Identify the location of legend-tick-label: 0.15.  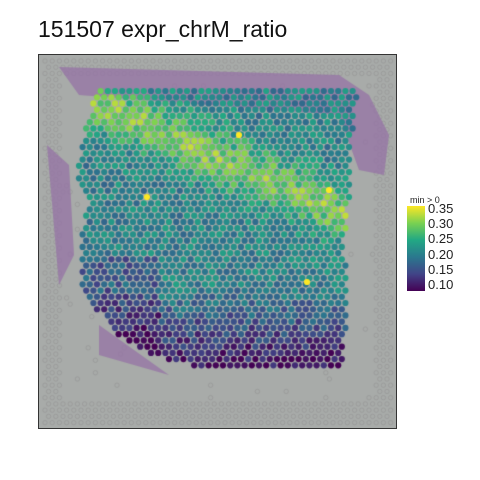
(441, 269).